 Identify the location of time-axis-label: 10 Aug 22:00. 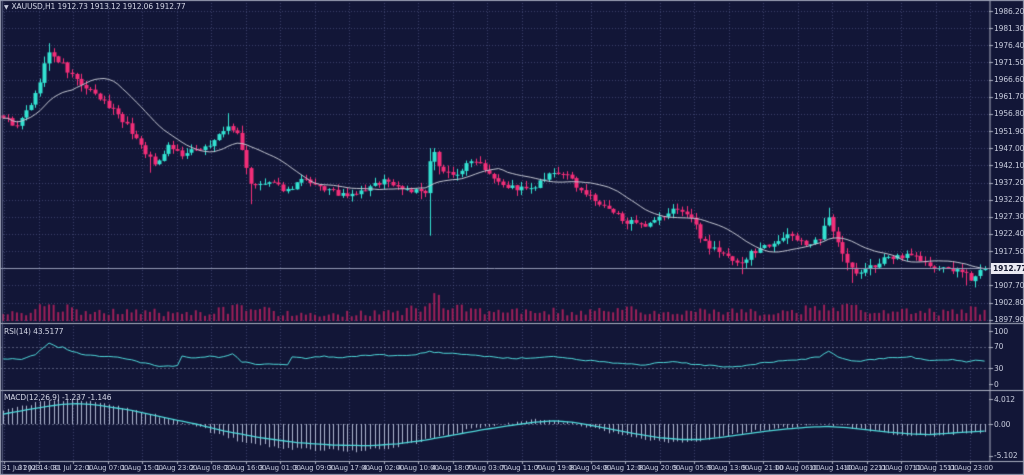
(866, 468).